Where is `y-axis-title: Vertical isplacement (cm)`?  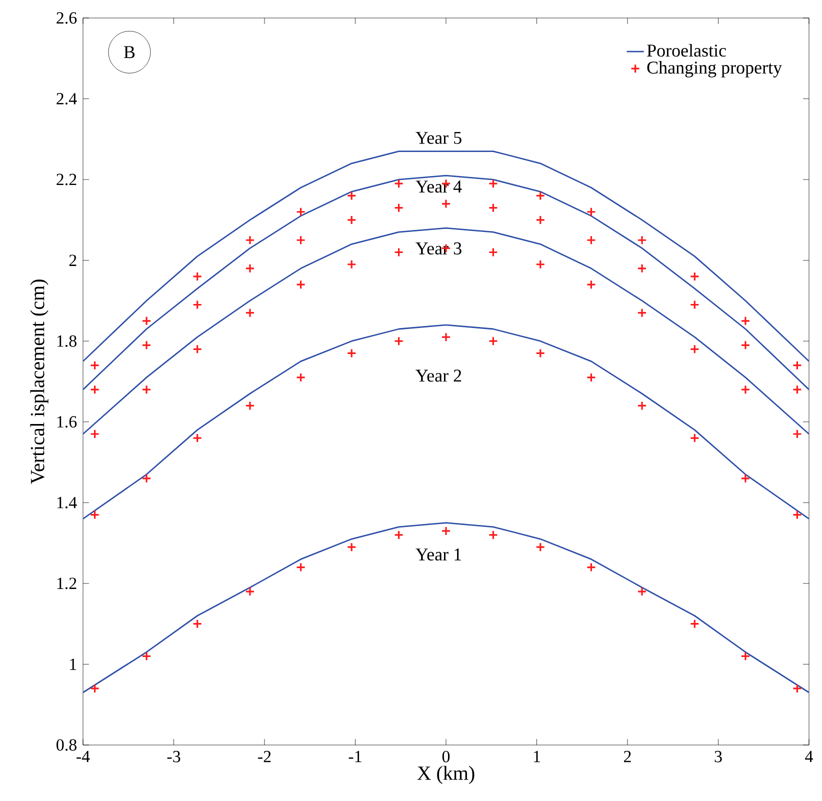
y-axis-title: Vertical isplacement (cm) is located at coordinates (39, 382).